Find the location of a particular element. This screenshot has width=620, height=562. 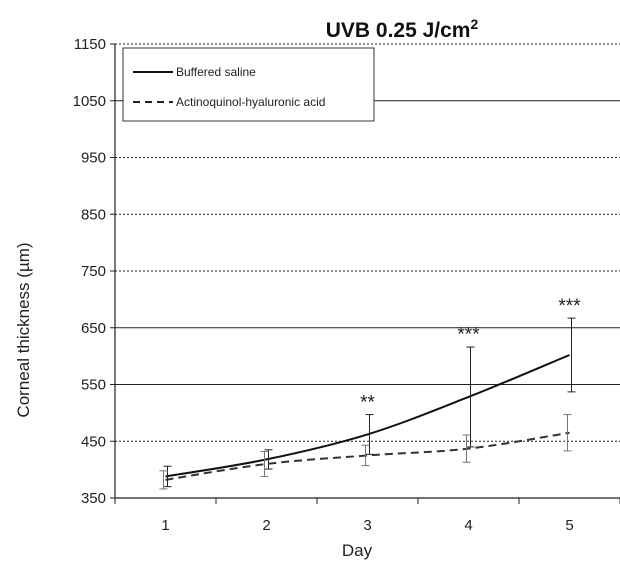

legend-box is located at coordinates (248, 84).